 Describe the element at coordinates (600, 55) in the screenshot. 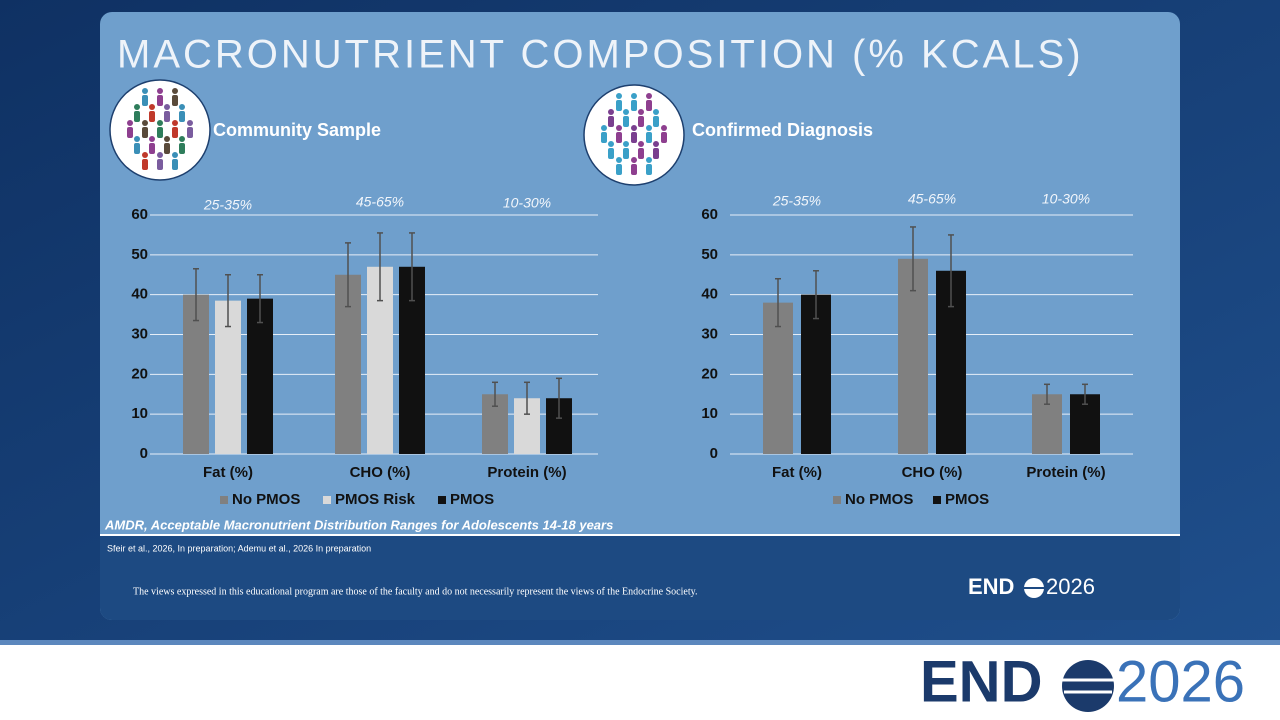

I see `slide-title: MACRONUTRIENT COMPOSITION (% KCALS)` at that location.